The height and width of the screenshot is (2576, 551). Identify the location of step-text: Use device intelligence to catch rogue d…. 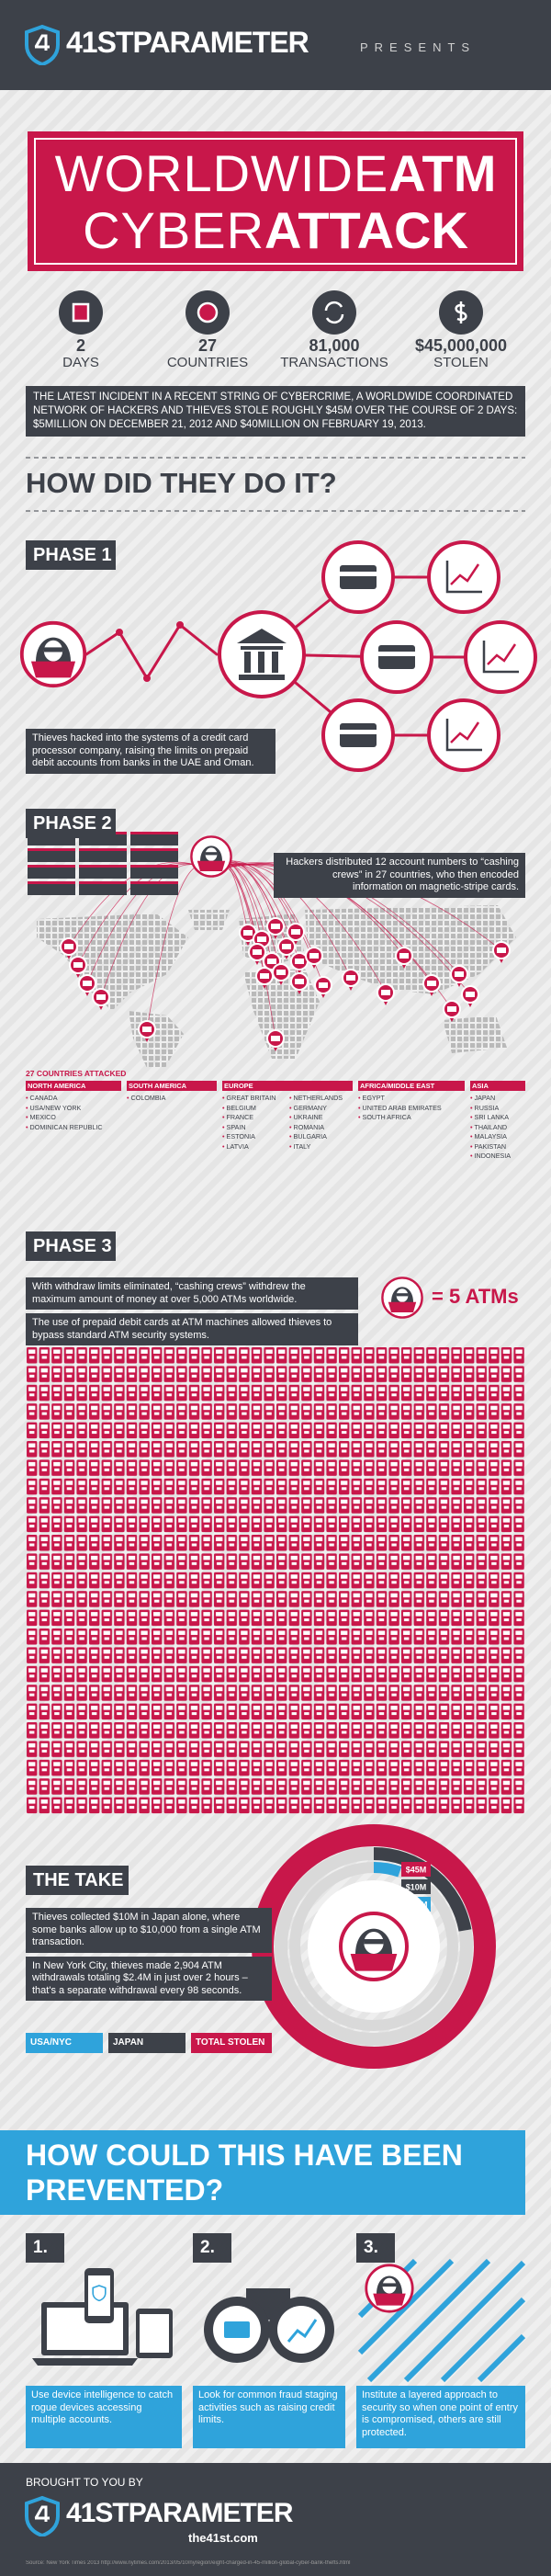
(104, 2417).